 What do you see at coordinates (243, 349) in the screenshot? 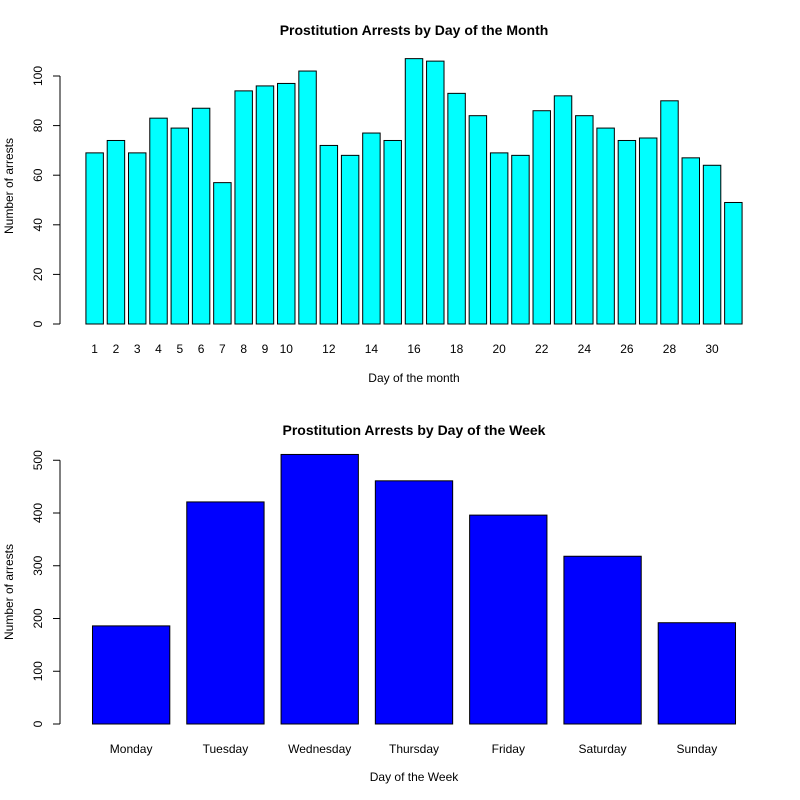
I see `x-tick-label: 8` at bounding box center [243, 349].